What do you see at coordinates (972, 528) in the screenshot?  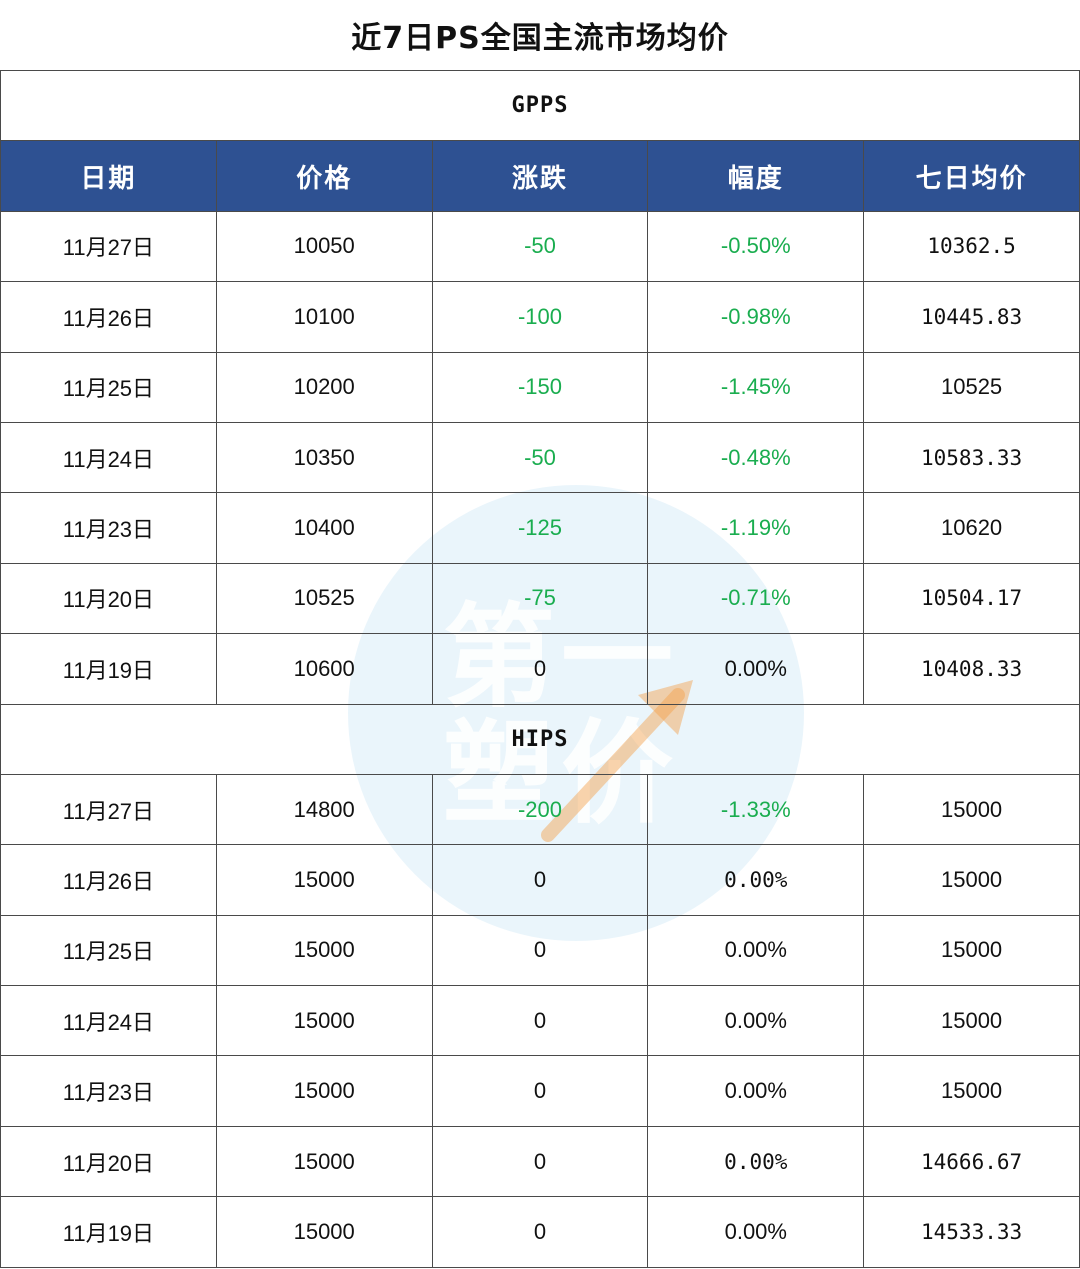 I see `cell-7day-average: 10620` at bounding box center [972, 528].